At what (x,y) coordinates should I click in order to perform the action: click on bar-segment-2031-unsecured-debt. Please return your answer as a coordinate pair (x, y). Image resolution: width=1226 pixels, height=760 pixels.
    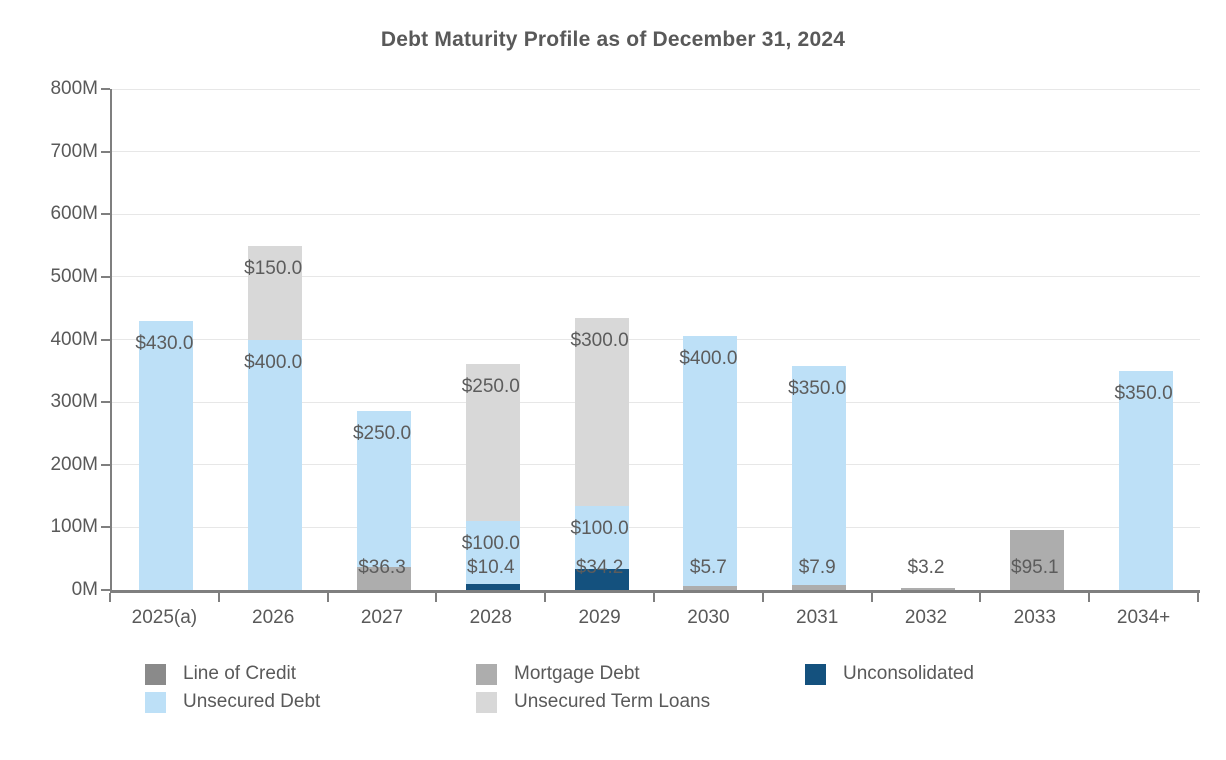
    Looking at the image, I should click on (819, 475).